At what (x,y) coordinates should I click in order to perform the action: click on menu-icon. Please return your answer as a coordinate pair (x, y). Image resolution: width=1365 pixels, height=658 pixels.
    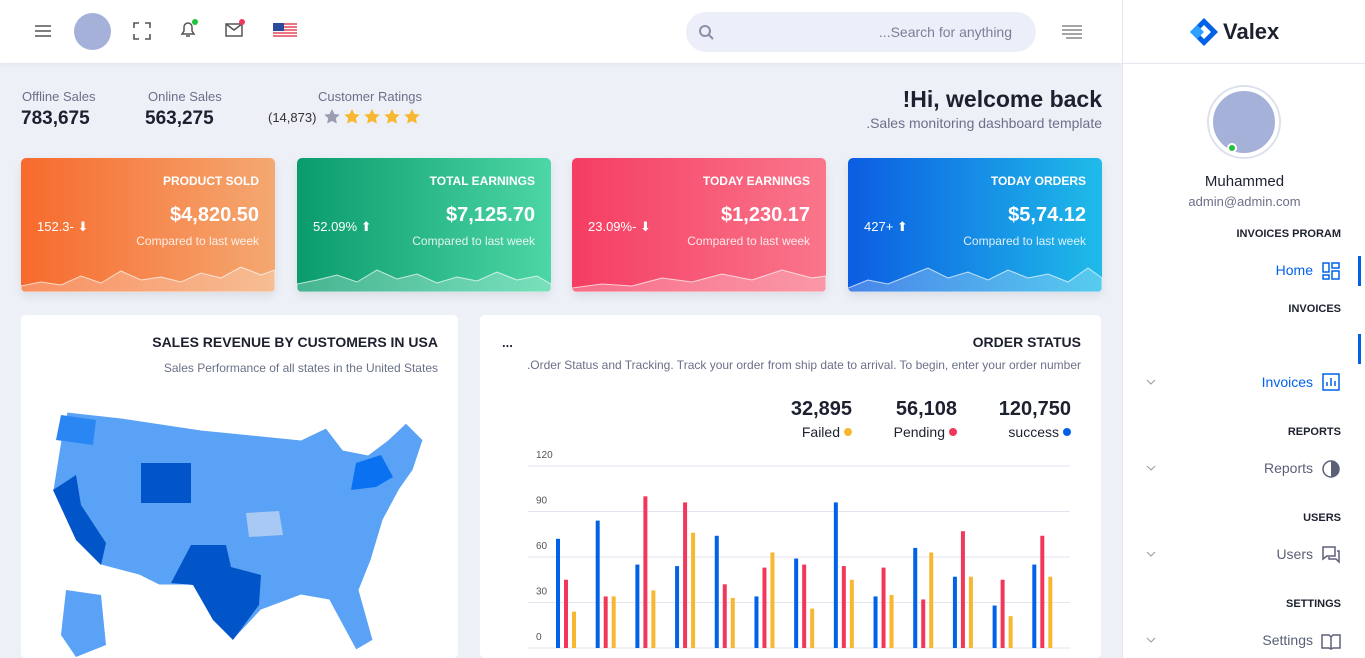
    Looking at the image, I should click on (43, 31).